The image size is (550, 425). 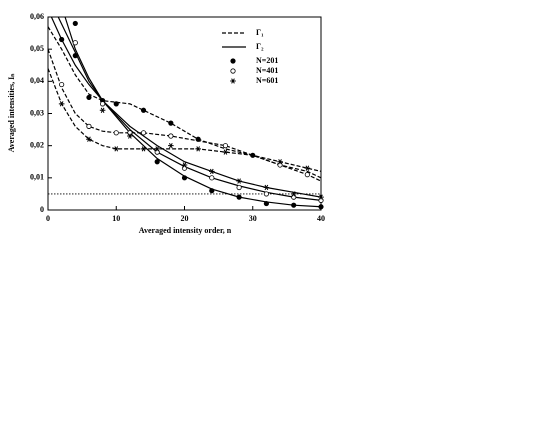 What do you see at coordinates (37, 177) in the screenshot?
I see `y-tick-label: 0,01` at bounding box center [37, 177].